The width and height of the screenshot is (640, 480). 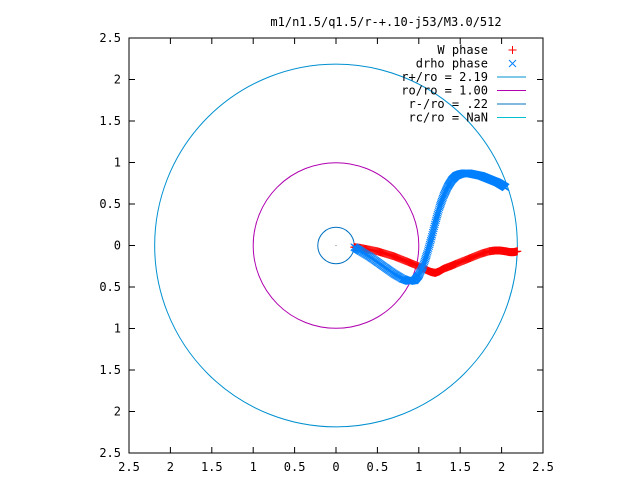 What do you see at coordinates (452, 64) in the screenshot?
I see `legend-label: drho phase` at bounding box center [452, 64].